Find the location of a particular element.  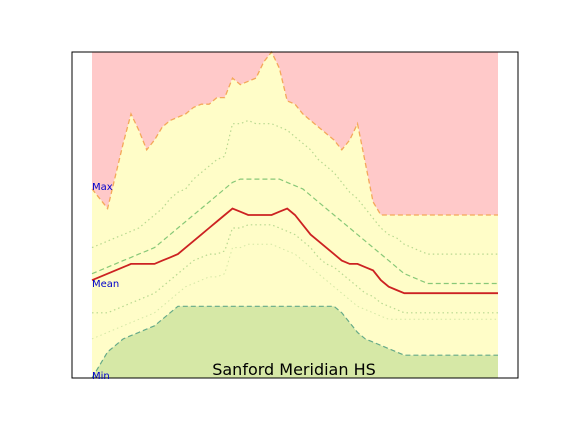

mean-label: Mean is located at coordinates (105, 284).